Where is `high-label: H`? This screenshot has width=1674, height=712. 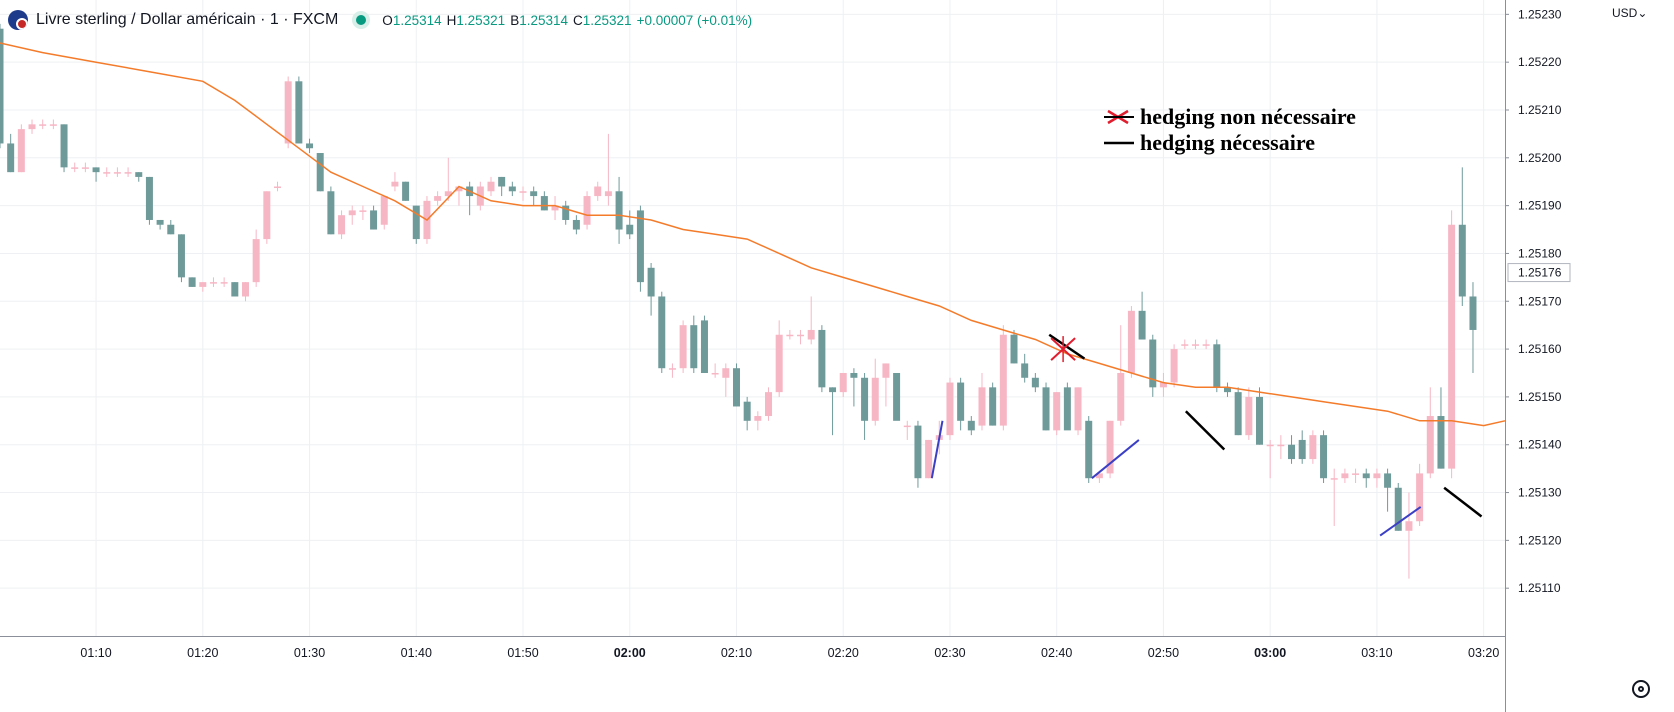
high-label: H is located at coordinates (451, 20).